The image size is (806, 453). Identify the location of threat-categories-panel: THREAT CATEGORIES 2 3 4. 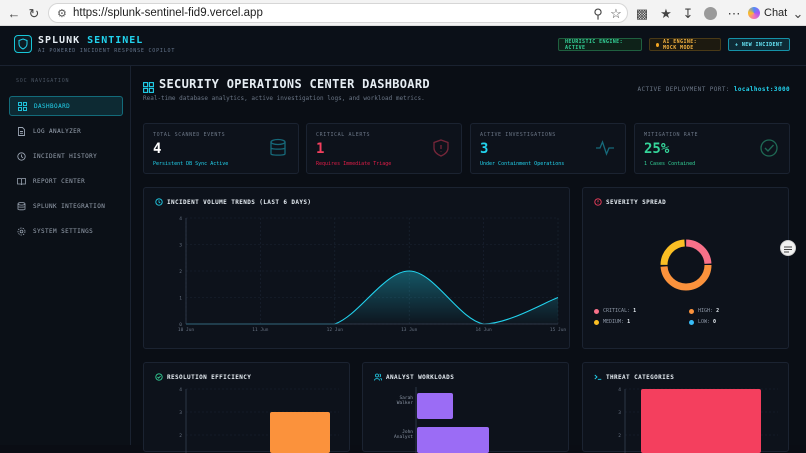
(685, 407).